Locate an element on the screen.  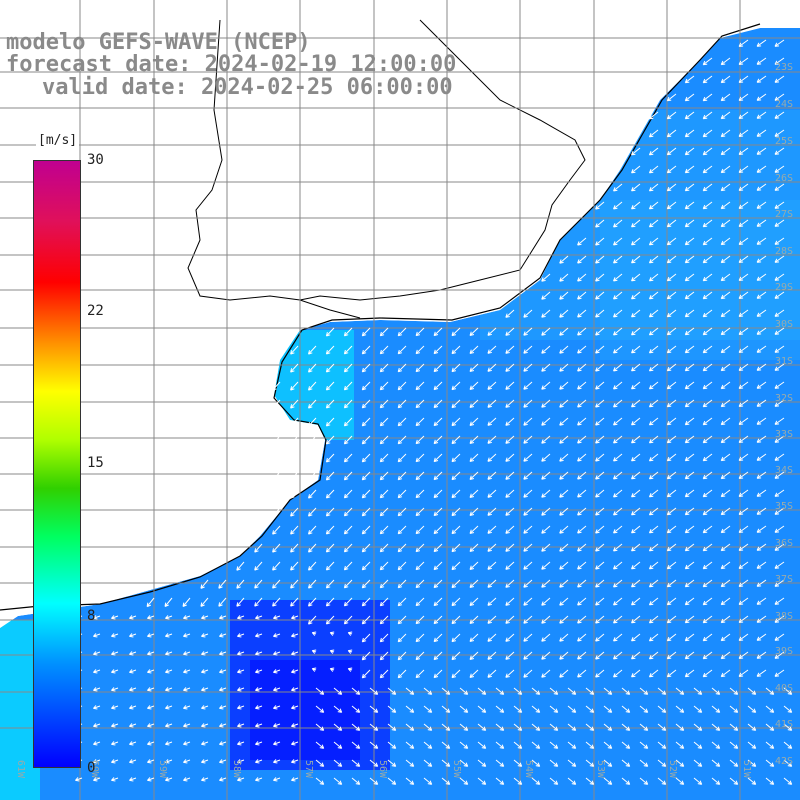
lat-label: 24S is located at coordinates (784, 104).